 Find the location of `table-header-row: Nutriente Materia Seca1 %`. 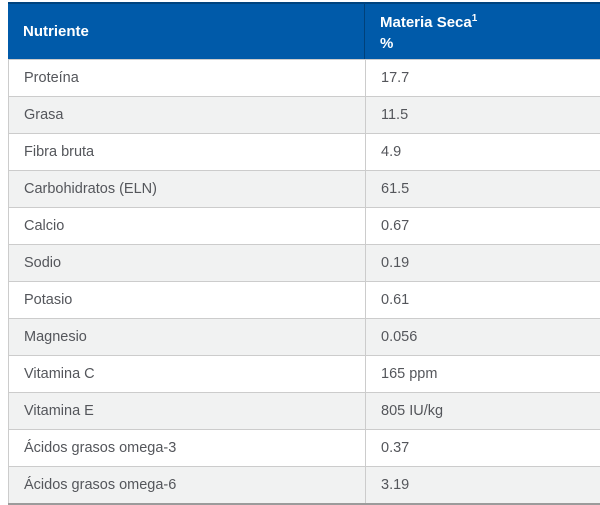

table-header-row: Nutriente Materia Seca1 % is located at coordinates (304, 30).